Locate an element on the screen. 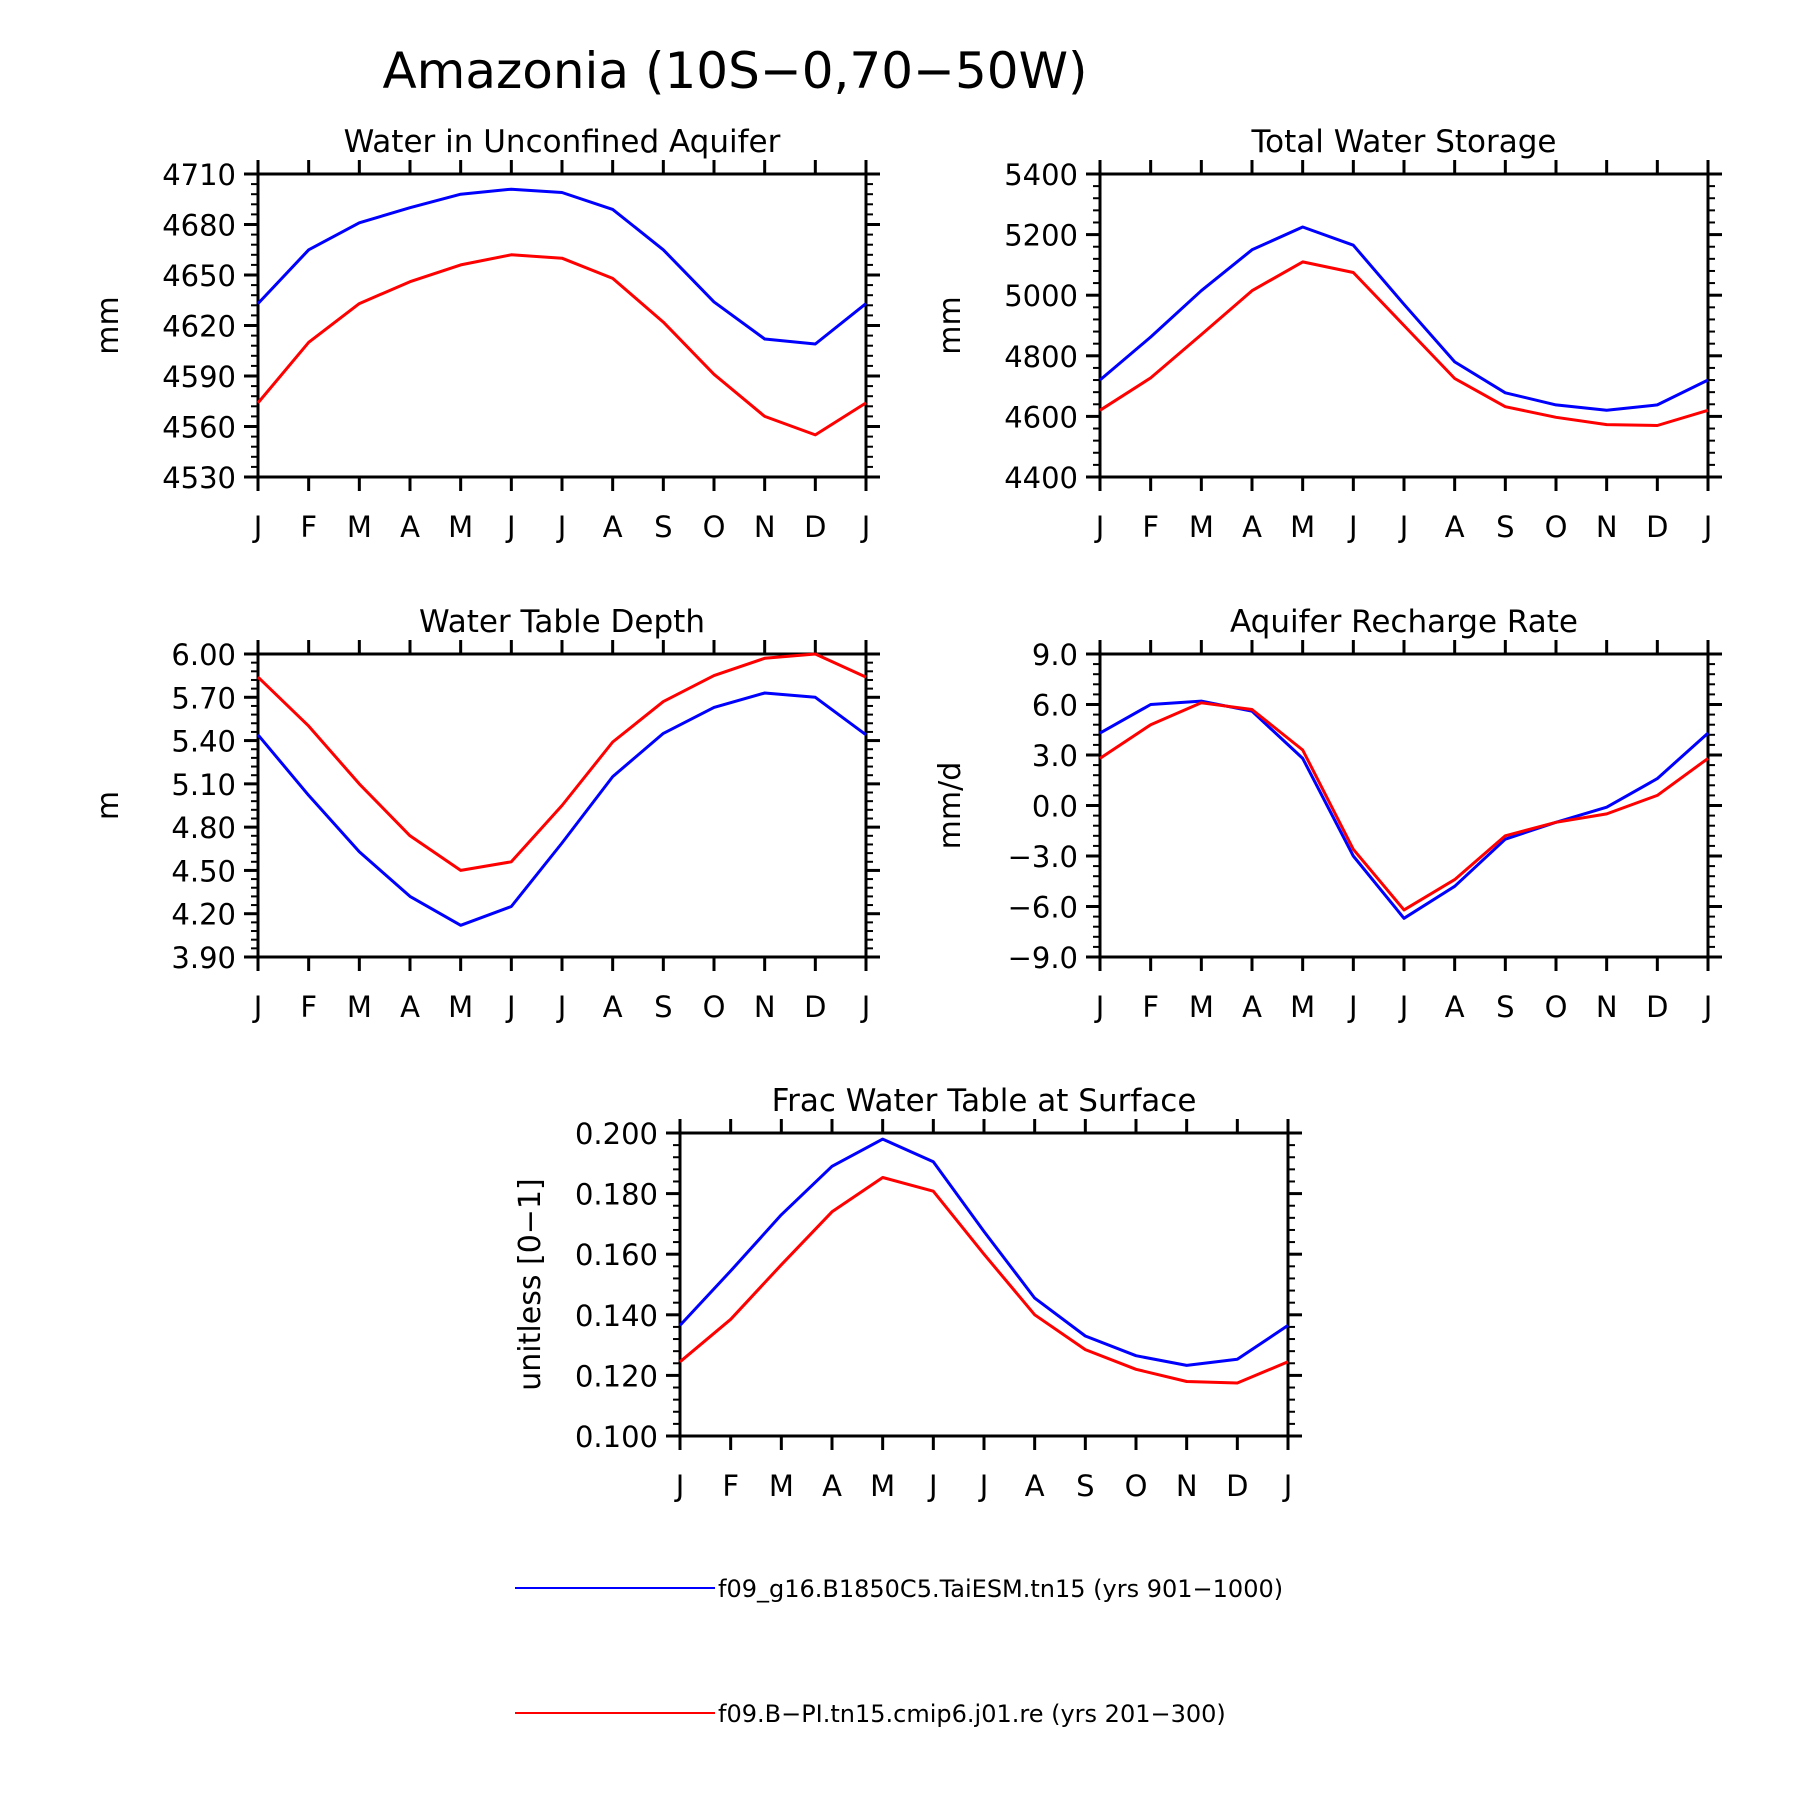 Image resolution: width=1815 pixels, height=1812 pixels. y-tick-label: 3.90 is located at coordinates (203, 958).